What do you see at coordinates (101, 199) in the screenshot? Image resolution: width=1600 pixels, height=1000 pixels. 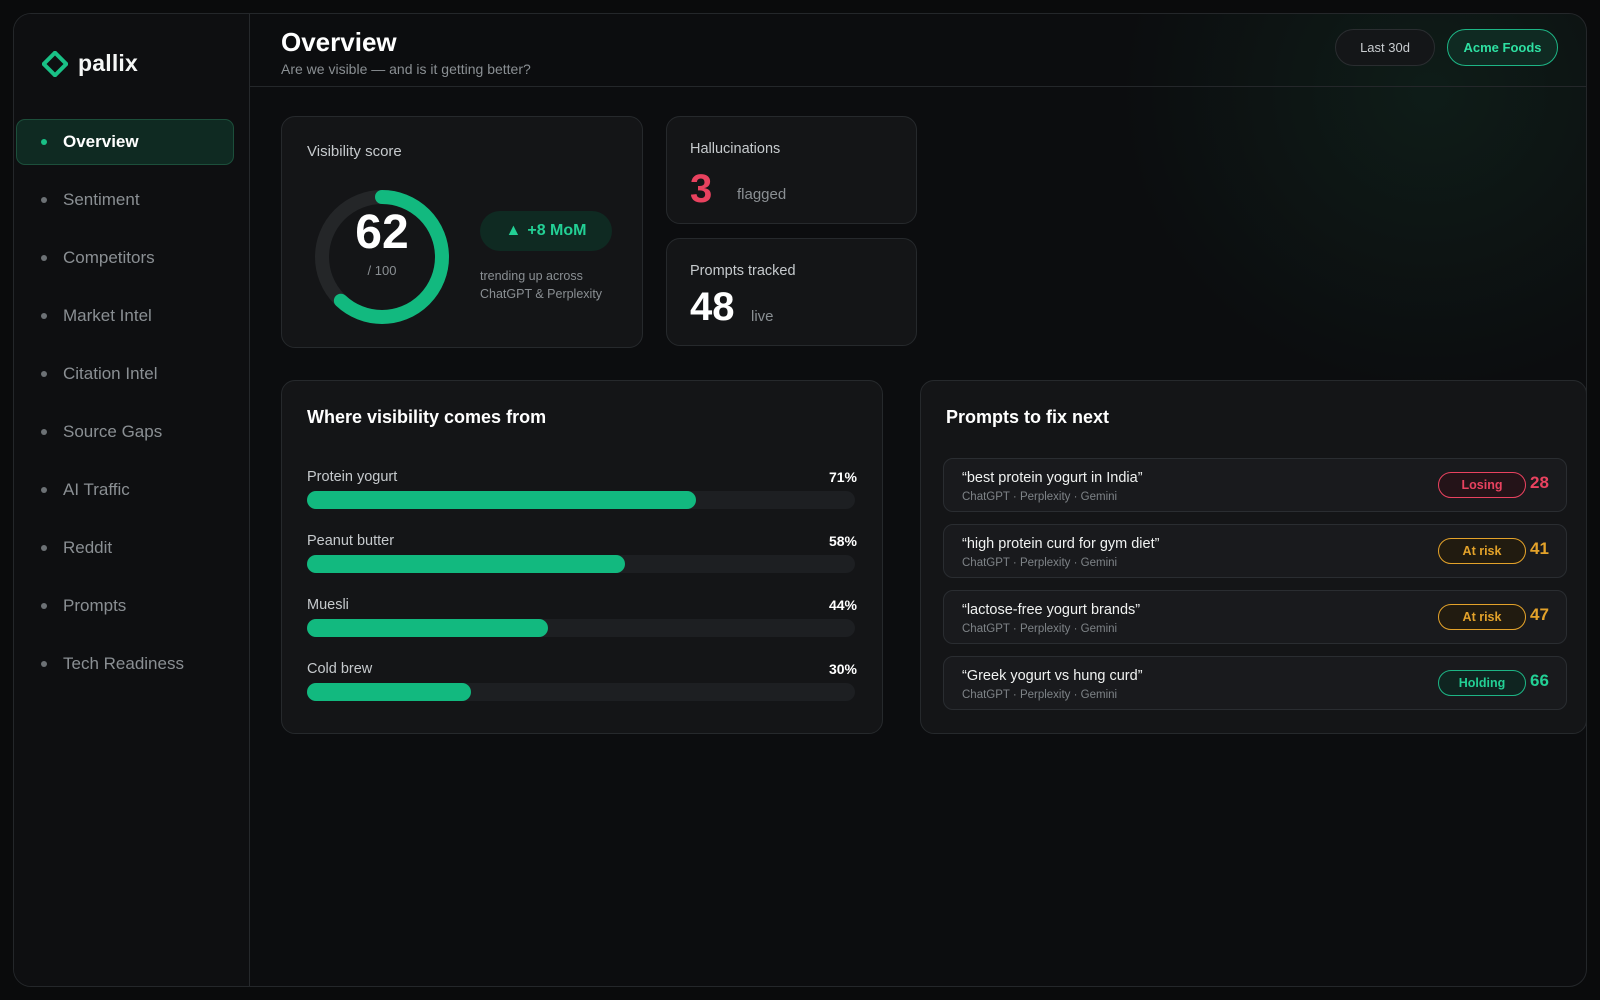 I see `sidebar-item-label: Sentiment` at bounding box center [101, 199].